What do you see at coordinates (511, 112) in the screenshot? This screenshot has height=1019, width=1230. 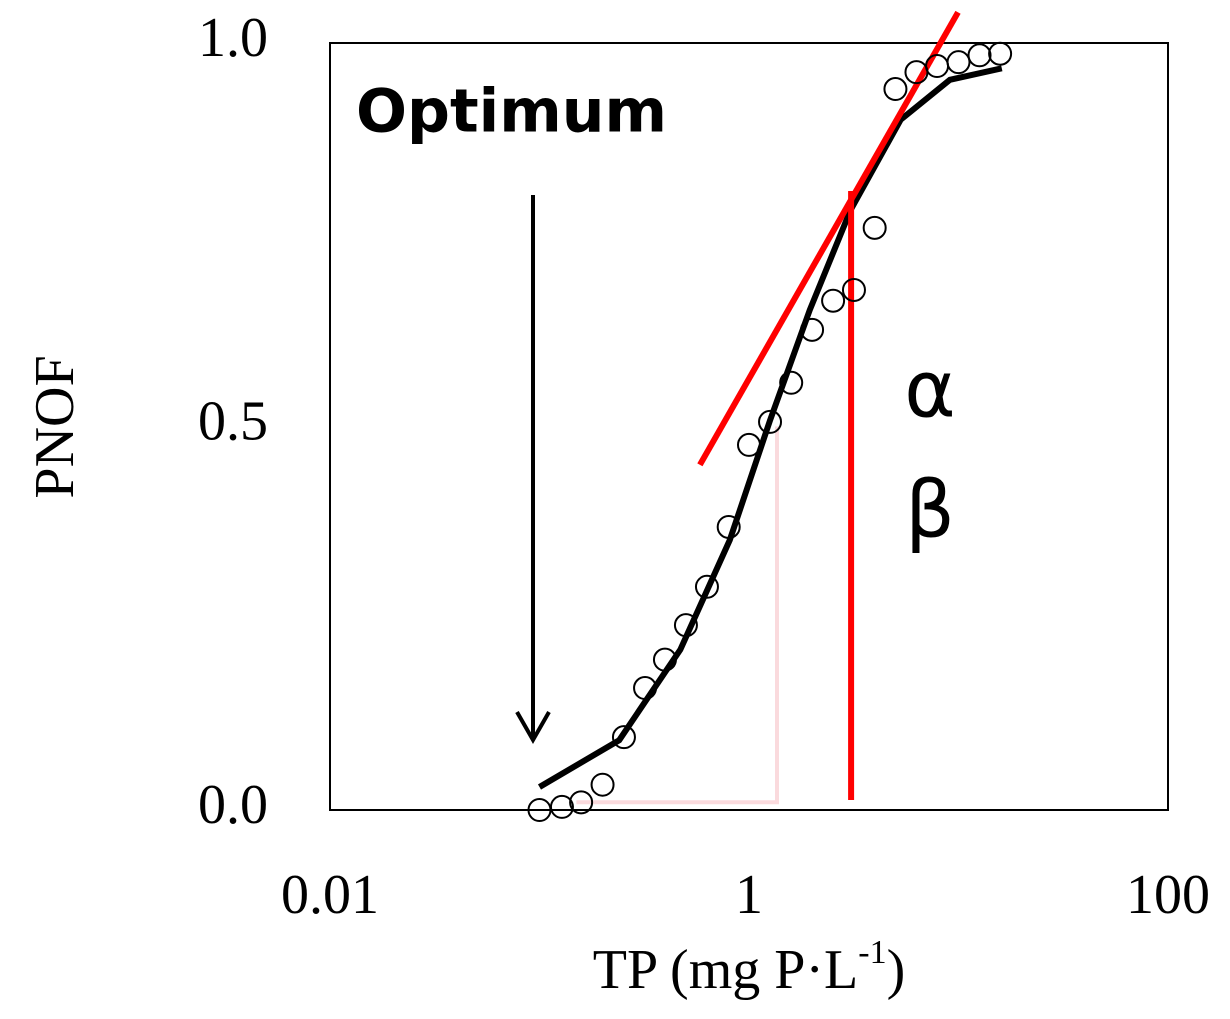 I see `annotation: Optimum` at bounding box center [511, 112].